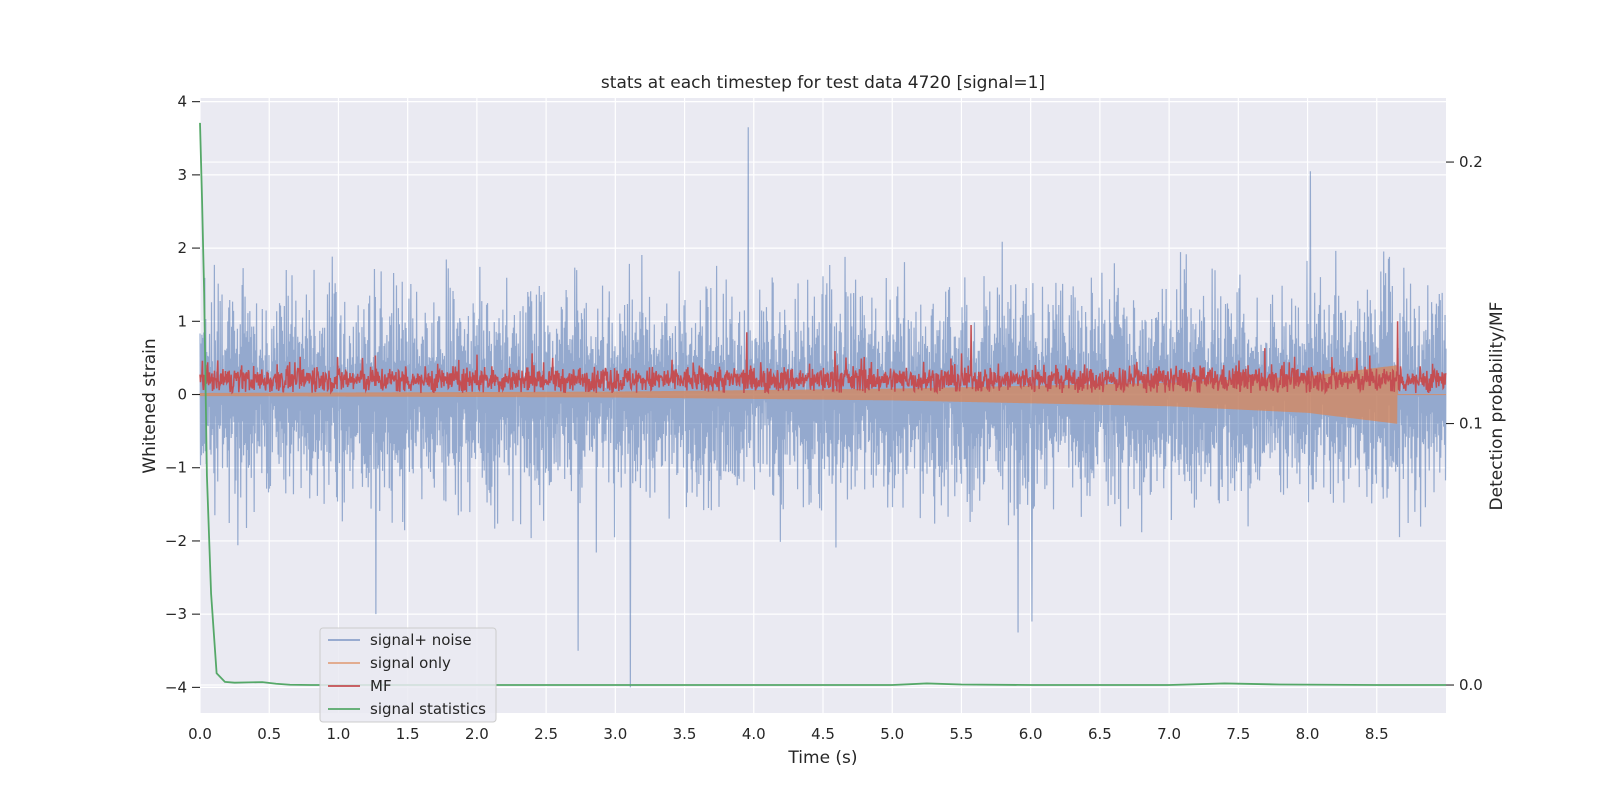 This screenshot has height=800, width=1600. I want to click on x-tick-label: 7.5, so click(1238, 734).